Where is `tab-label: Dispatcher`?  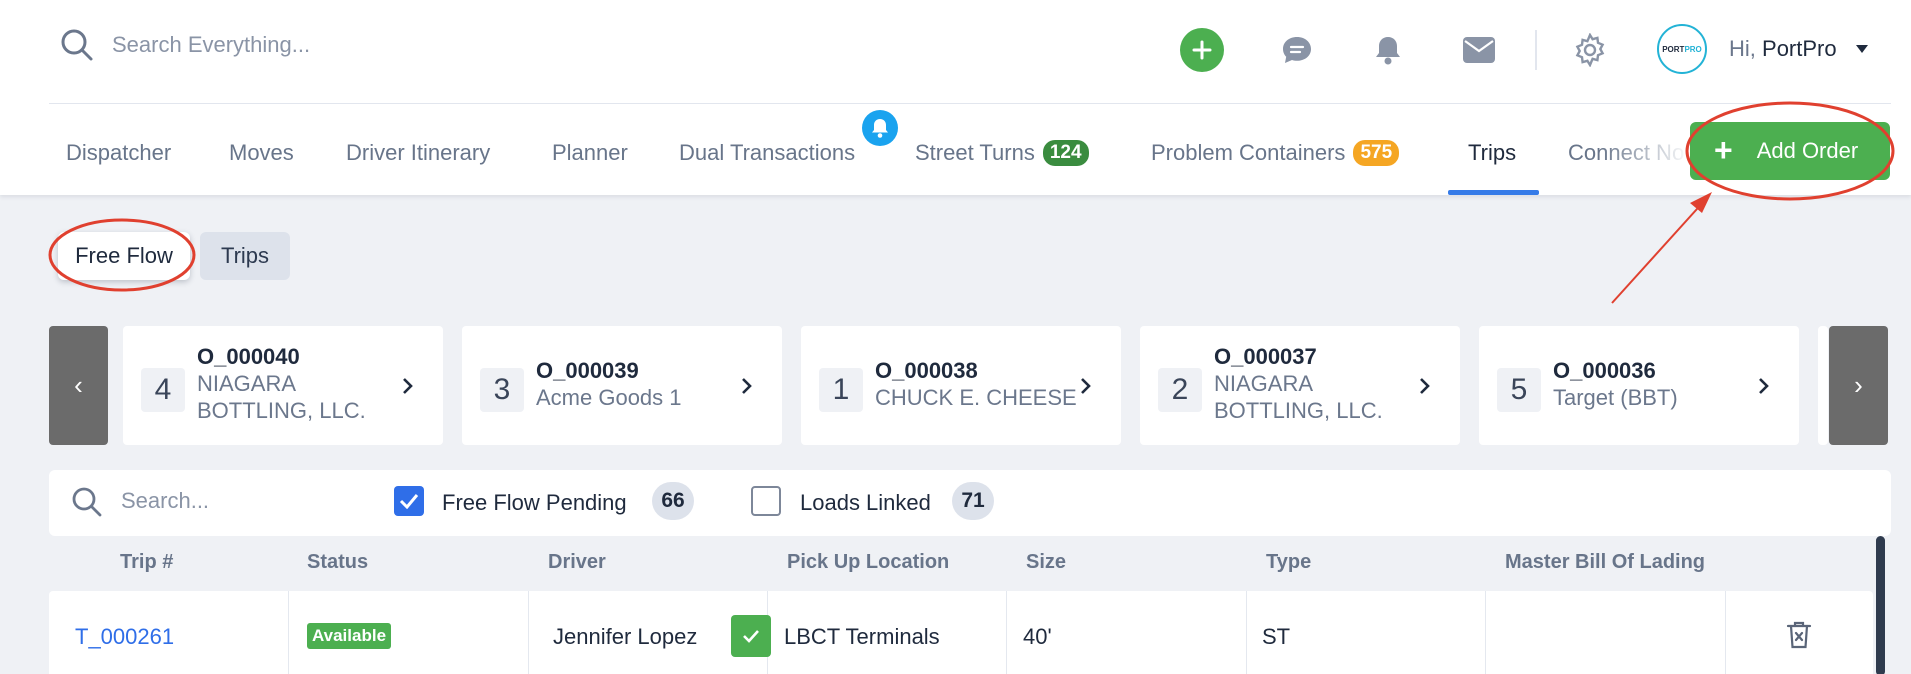 tab-label: Dispatcher is located at coordinates (119, 152).